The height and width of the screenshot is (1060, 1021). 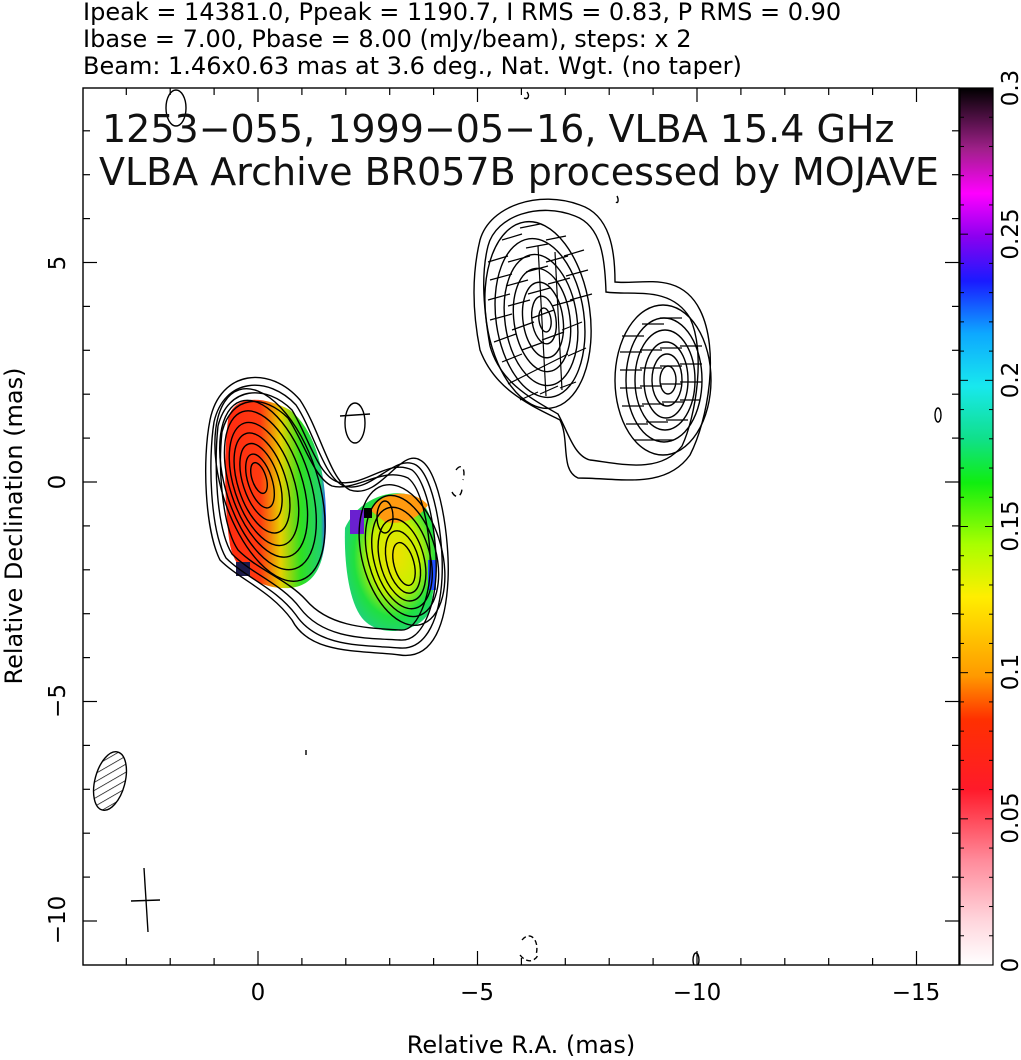 I want to click on colorbar-tick-label: 0.05, so click(x=1009, y=817).